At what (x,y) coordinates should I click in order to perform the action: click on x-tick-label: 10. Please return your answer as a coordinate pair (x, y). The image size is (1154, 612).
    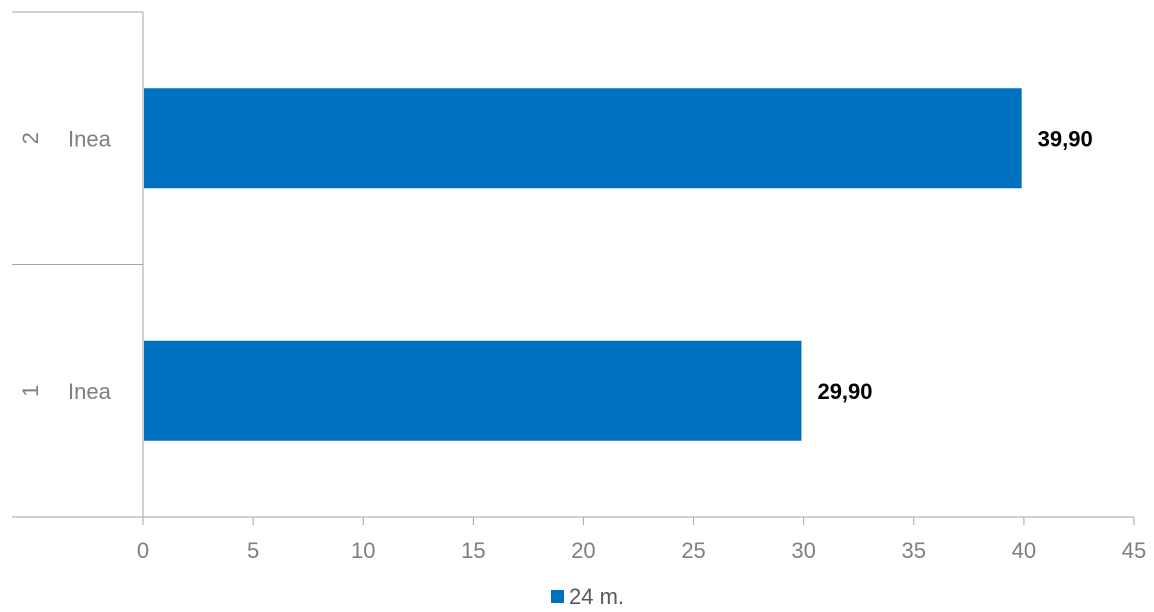
    Looking at the image, I should click on (363, 550).